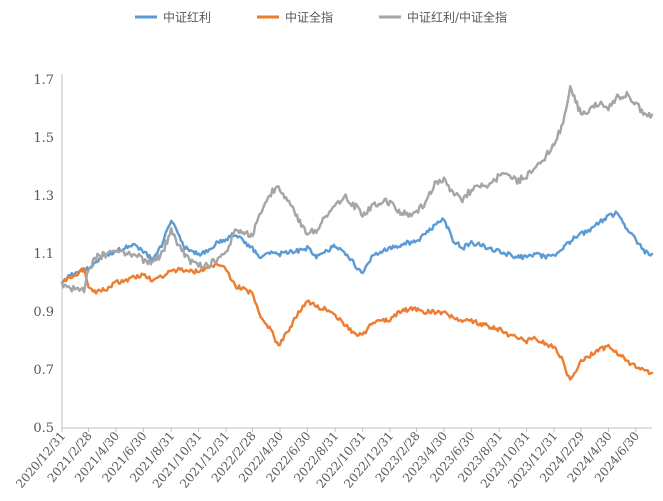 The height and width of the screenshot is (501, 663). I want to click on y-tick-label: 0.7, so click(43, 370).